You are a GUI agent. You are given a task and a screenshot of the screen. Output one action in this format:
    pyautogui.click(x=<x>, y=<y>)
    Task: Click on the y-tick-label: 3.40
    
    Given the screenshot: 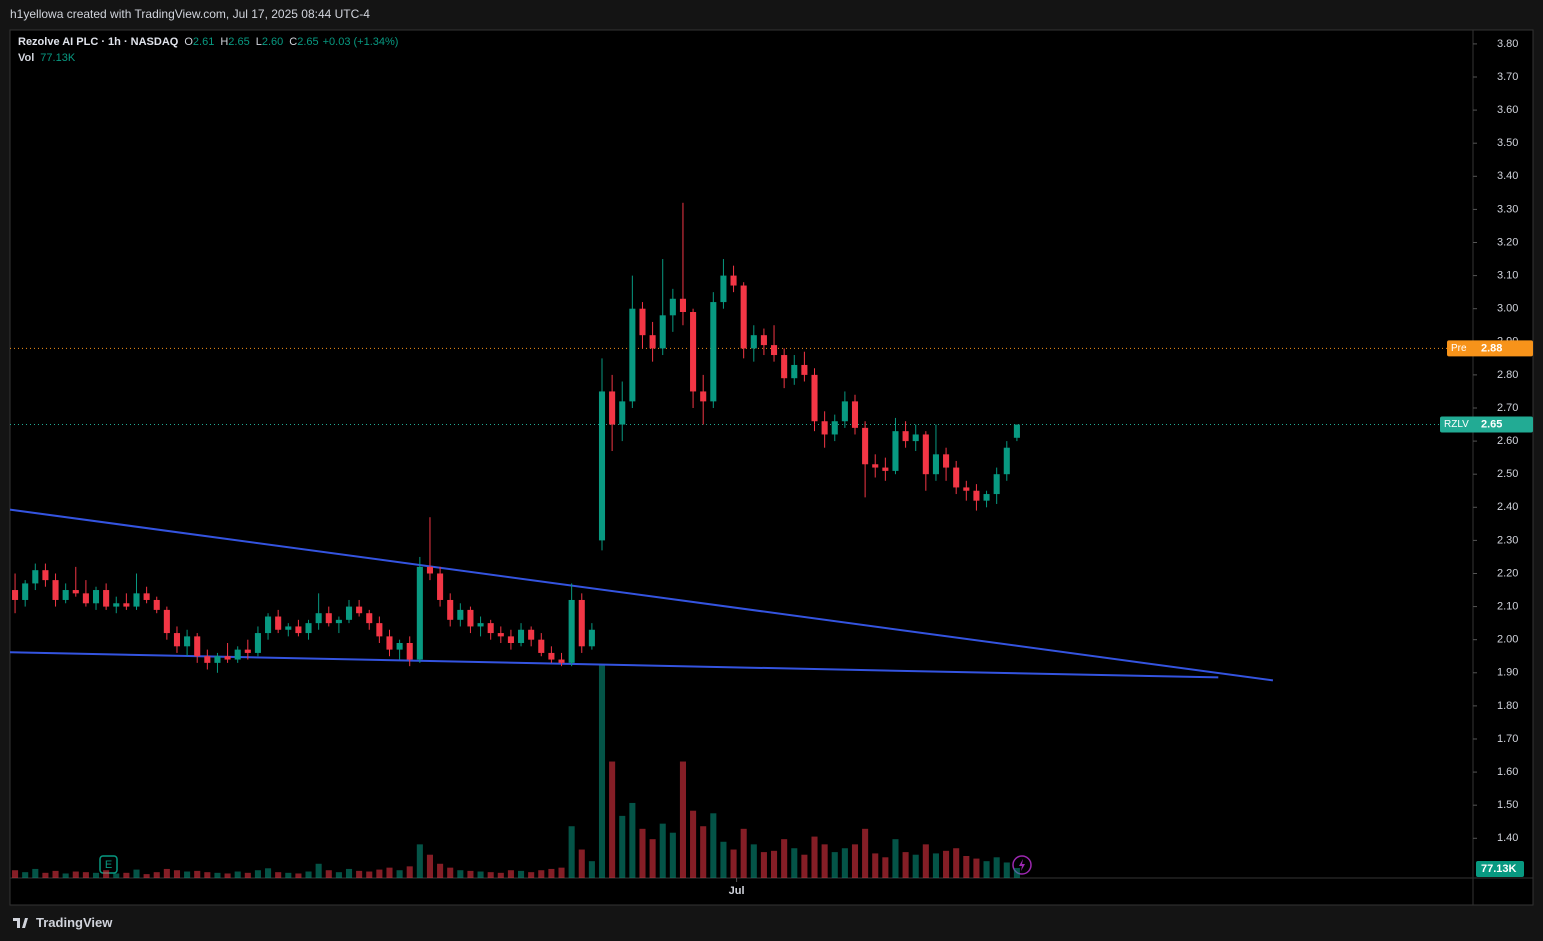 What is the action you would take?
    pyautogui.click(x=1507, y=176)
    